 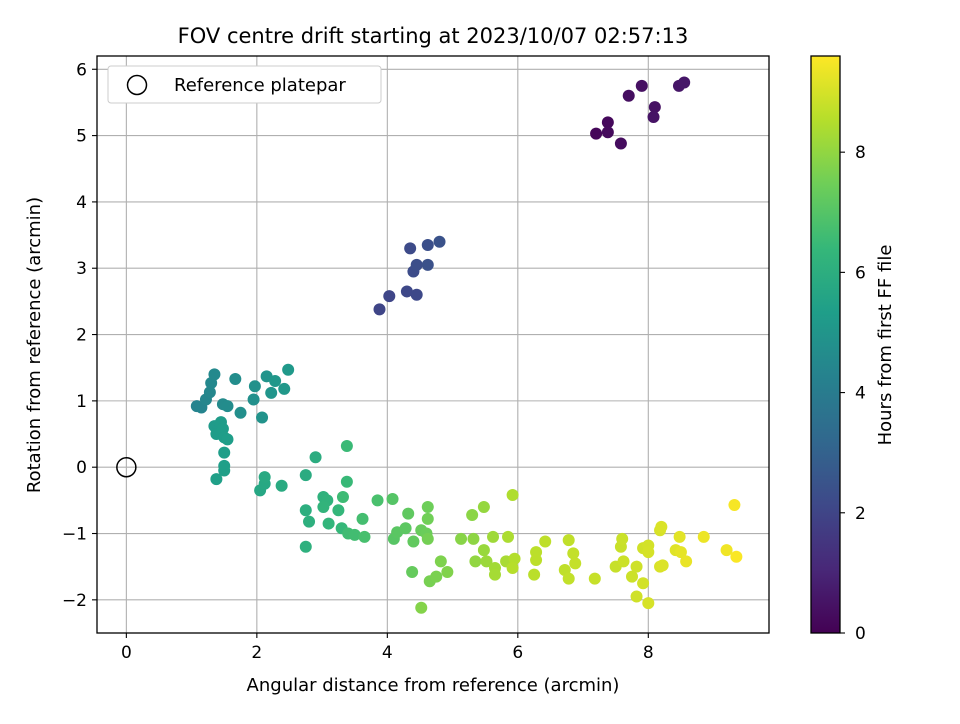 I want to click on y-axis-ticks: −2 −1 0 1 2 3 4 5 6, so click(x=79, y=335).